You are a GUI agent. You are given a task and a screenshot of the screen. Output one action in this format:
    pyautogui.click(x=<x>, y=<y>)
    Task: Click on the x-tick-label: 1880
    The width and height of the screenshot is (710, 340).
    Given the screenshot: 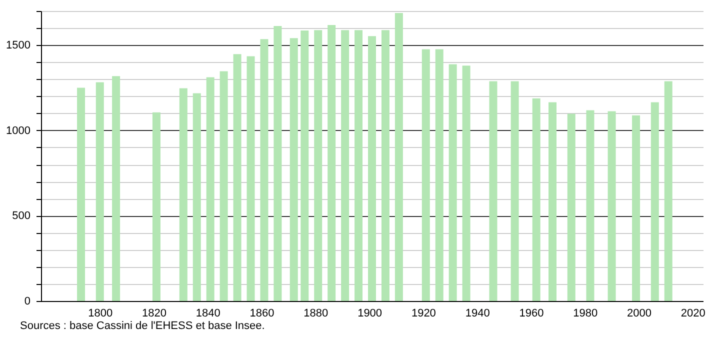 What is the action you would take?
    pyautogui.click(x=316, y=314)
    